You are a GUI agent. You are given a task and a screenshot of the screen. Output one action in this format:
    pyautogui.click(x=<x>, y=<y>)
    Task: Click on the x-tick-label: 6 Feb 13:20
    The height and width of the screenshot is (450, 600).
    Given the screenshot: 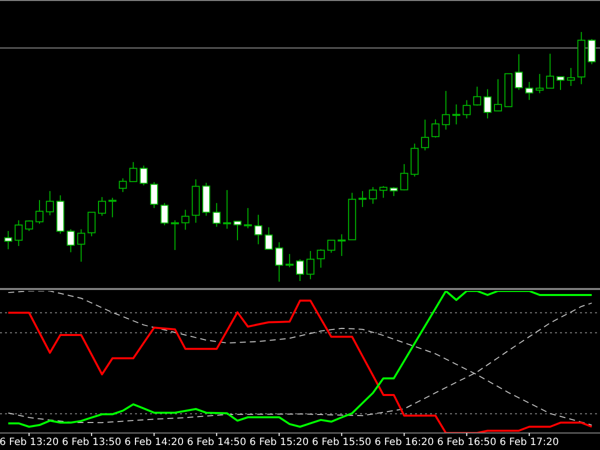 What is the action you would take?
    pyautogui.click(x=29, y=442)
    